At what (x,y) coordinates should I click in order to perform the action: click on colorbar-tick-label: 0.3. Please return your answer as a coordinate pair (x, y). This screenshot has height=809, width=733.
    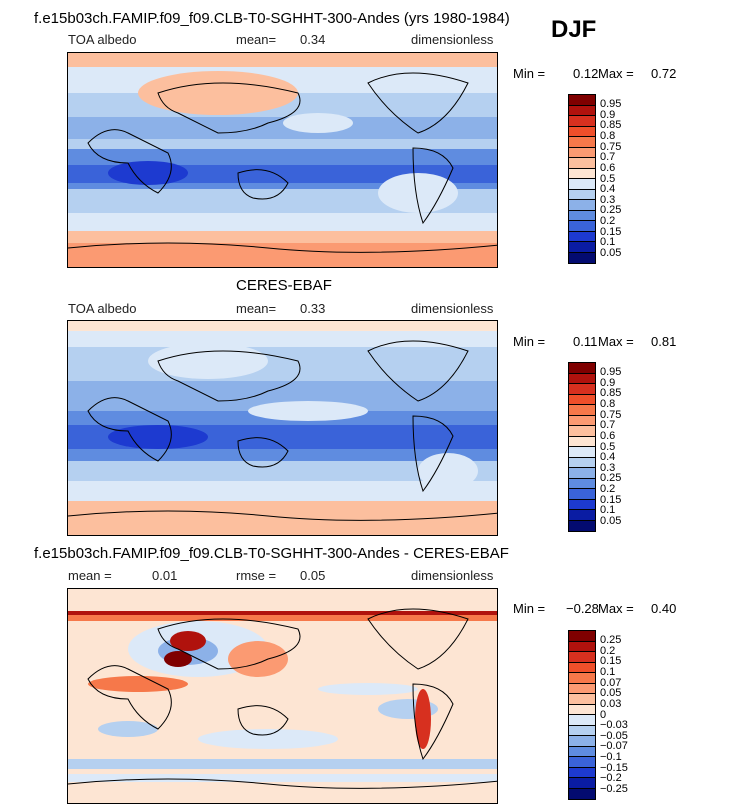
    Looking at the image, I should click on (608, 467).